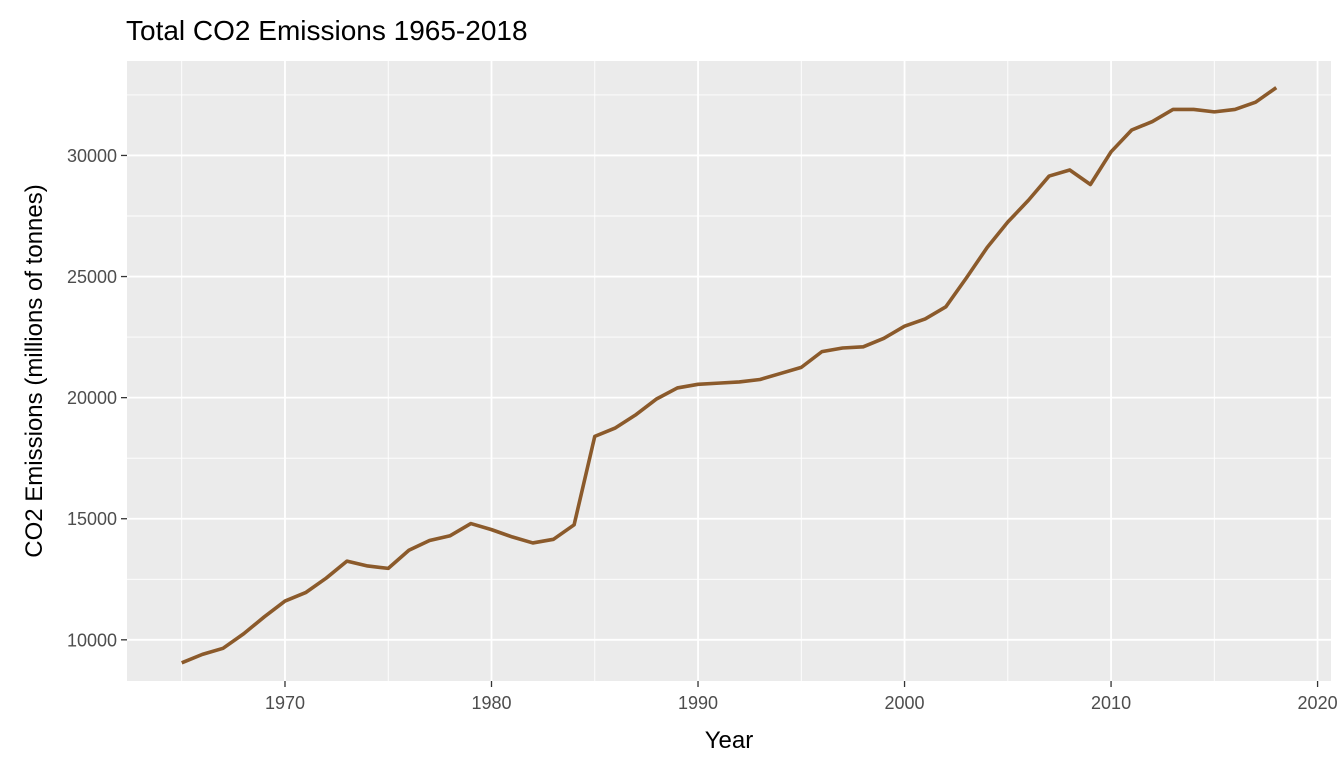 The image size is (1344, 768). What do you see at coordinates (92, 277) in the screenshot?
I see `y-tick-label: 25000` at bounding box center [92, 277].